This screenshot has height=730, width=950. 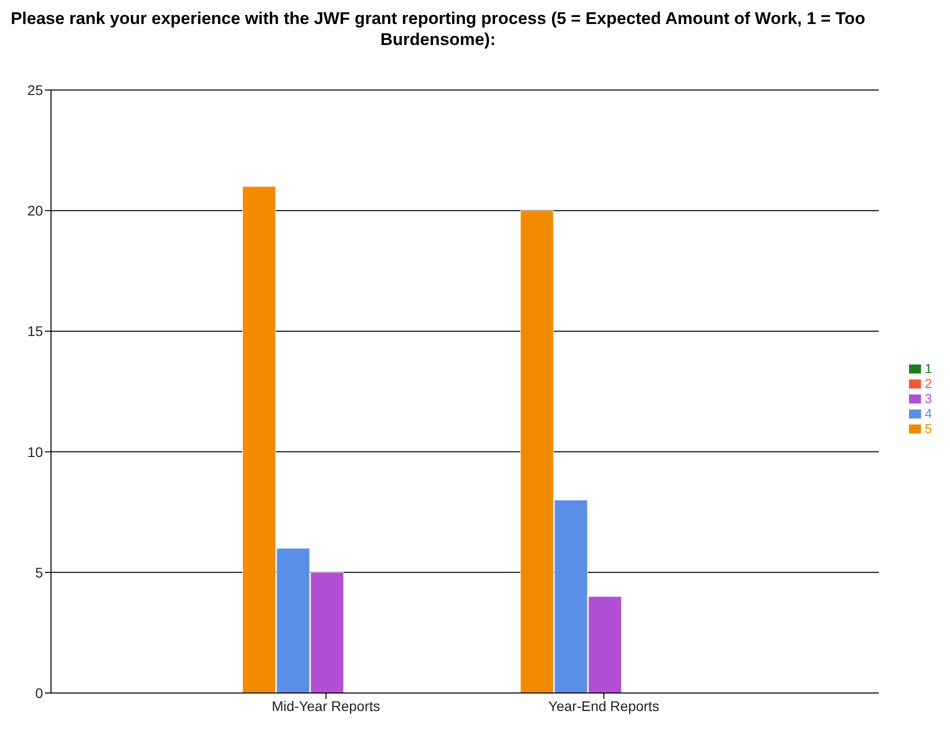 I want to click on legend-label: 4, so click(x=928, y=413).